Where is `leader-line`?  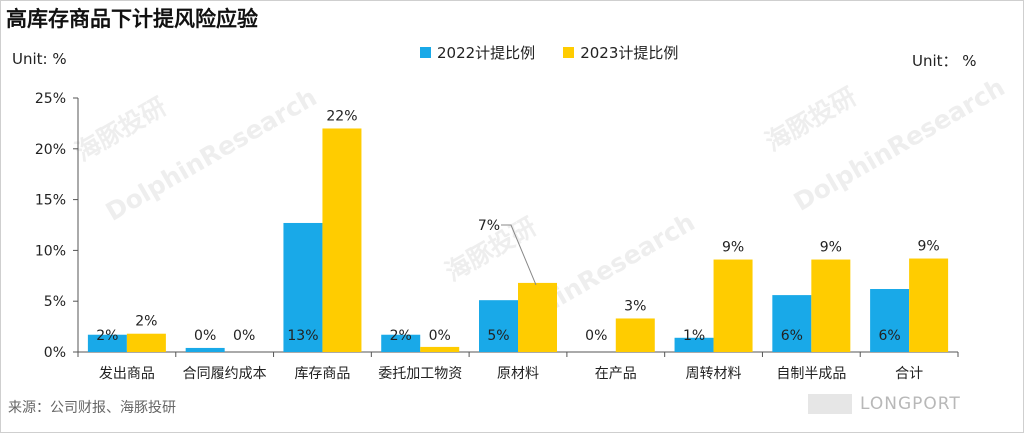 leader-line is located at coordinates (519, 255).